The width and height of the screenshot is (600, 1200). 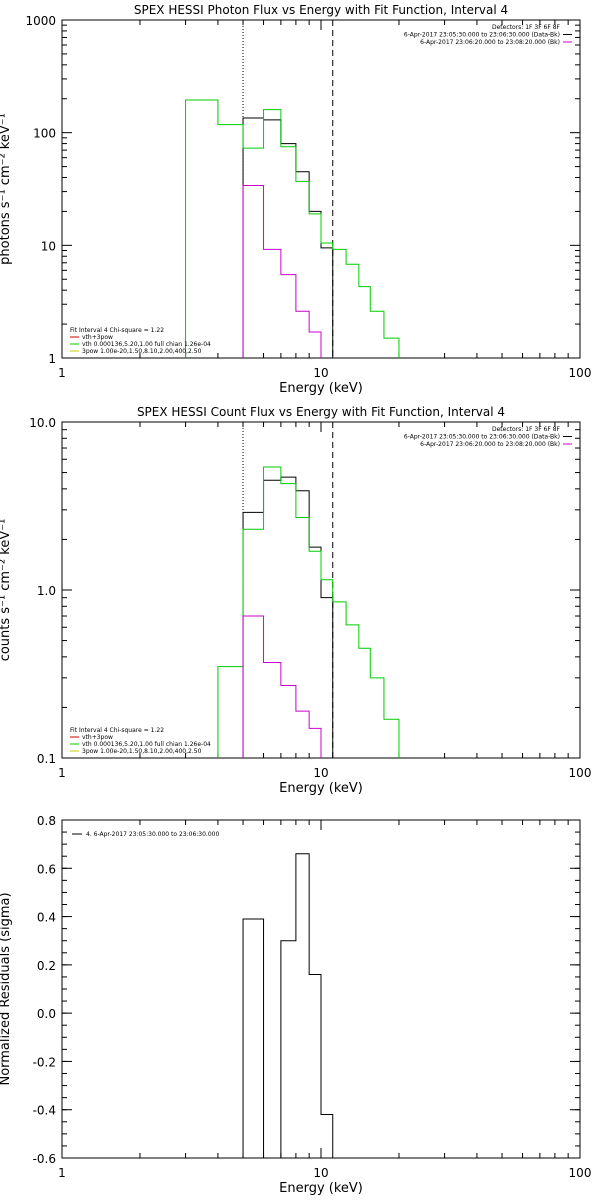 What do you see at coordinates (48, 246) in the screenshot?
I see `y-tick-label: 10` at bounding box center [48, 246].